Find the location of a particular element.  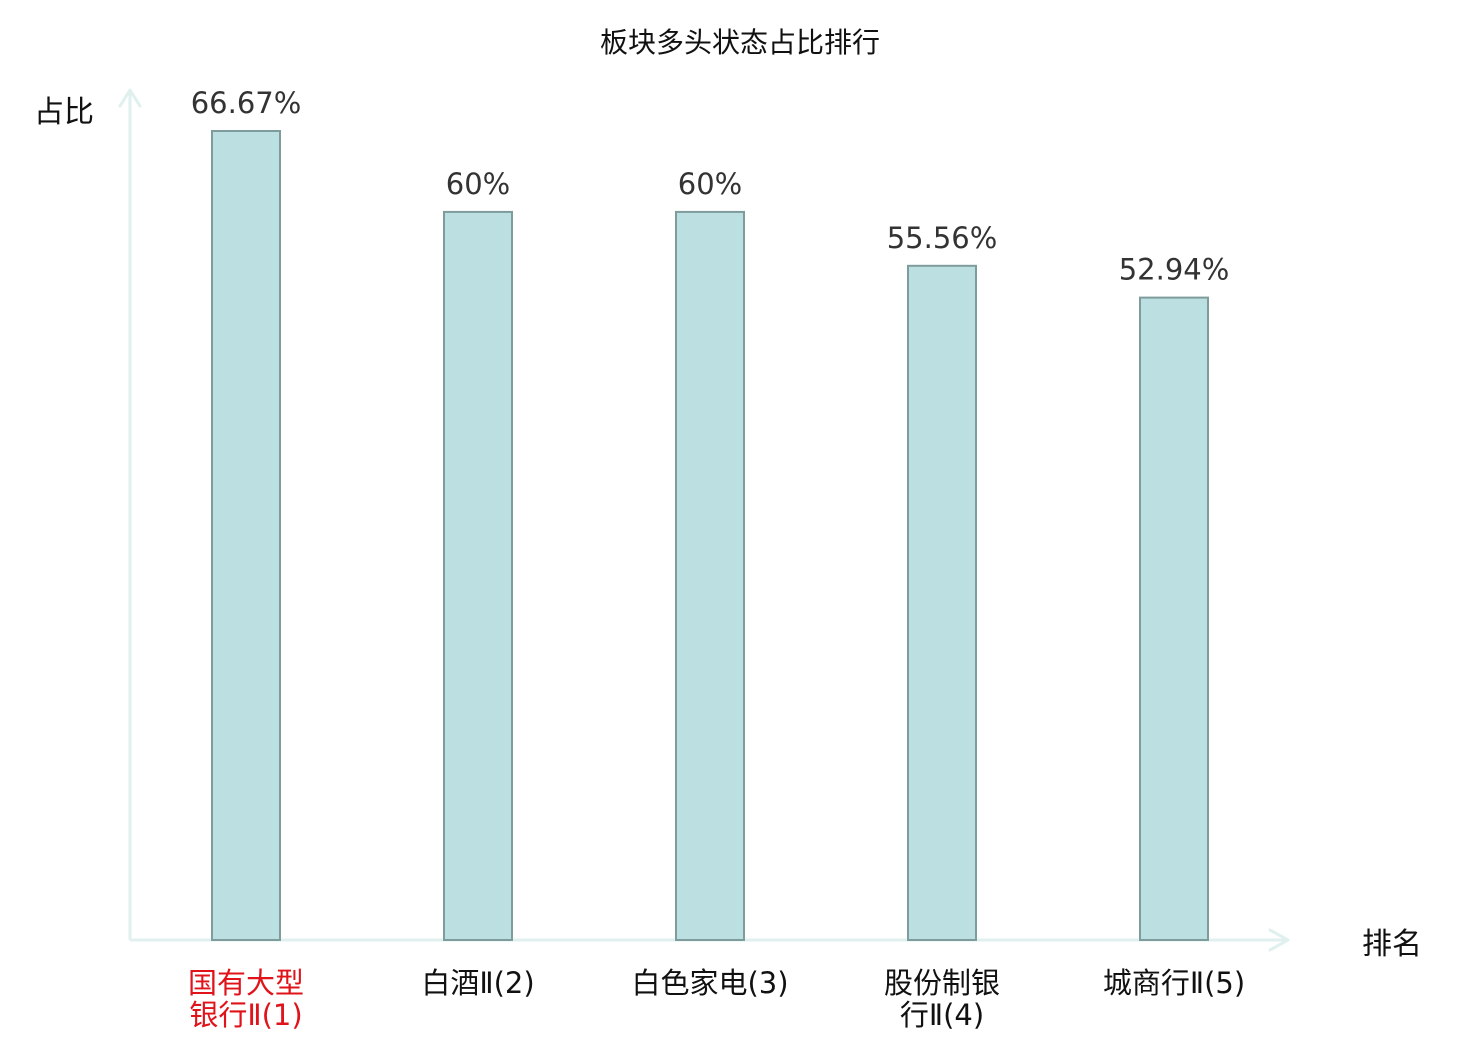

category-labels-layer: 国有大型银行Ⅱ(1) 白酒Ⅱ(2) 白色家电(3) 股份制银行Ⅱ(4) 城商行Ⅱ(5) is located at coordinates (716, 999).